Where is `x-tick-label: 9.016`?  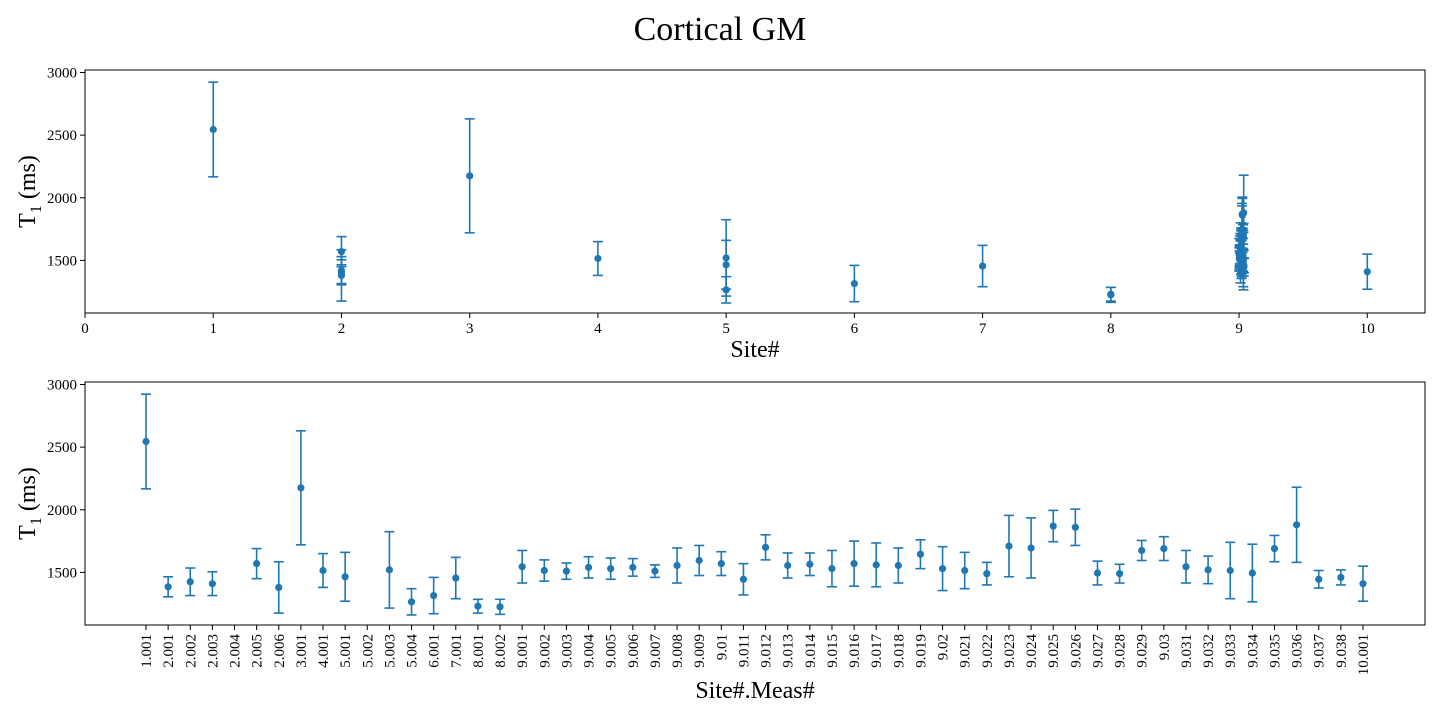 x-tick-label: 9.016 is located at coordinates (855, 651).